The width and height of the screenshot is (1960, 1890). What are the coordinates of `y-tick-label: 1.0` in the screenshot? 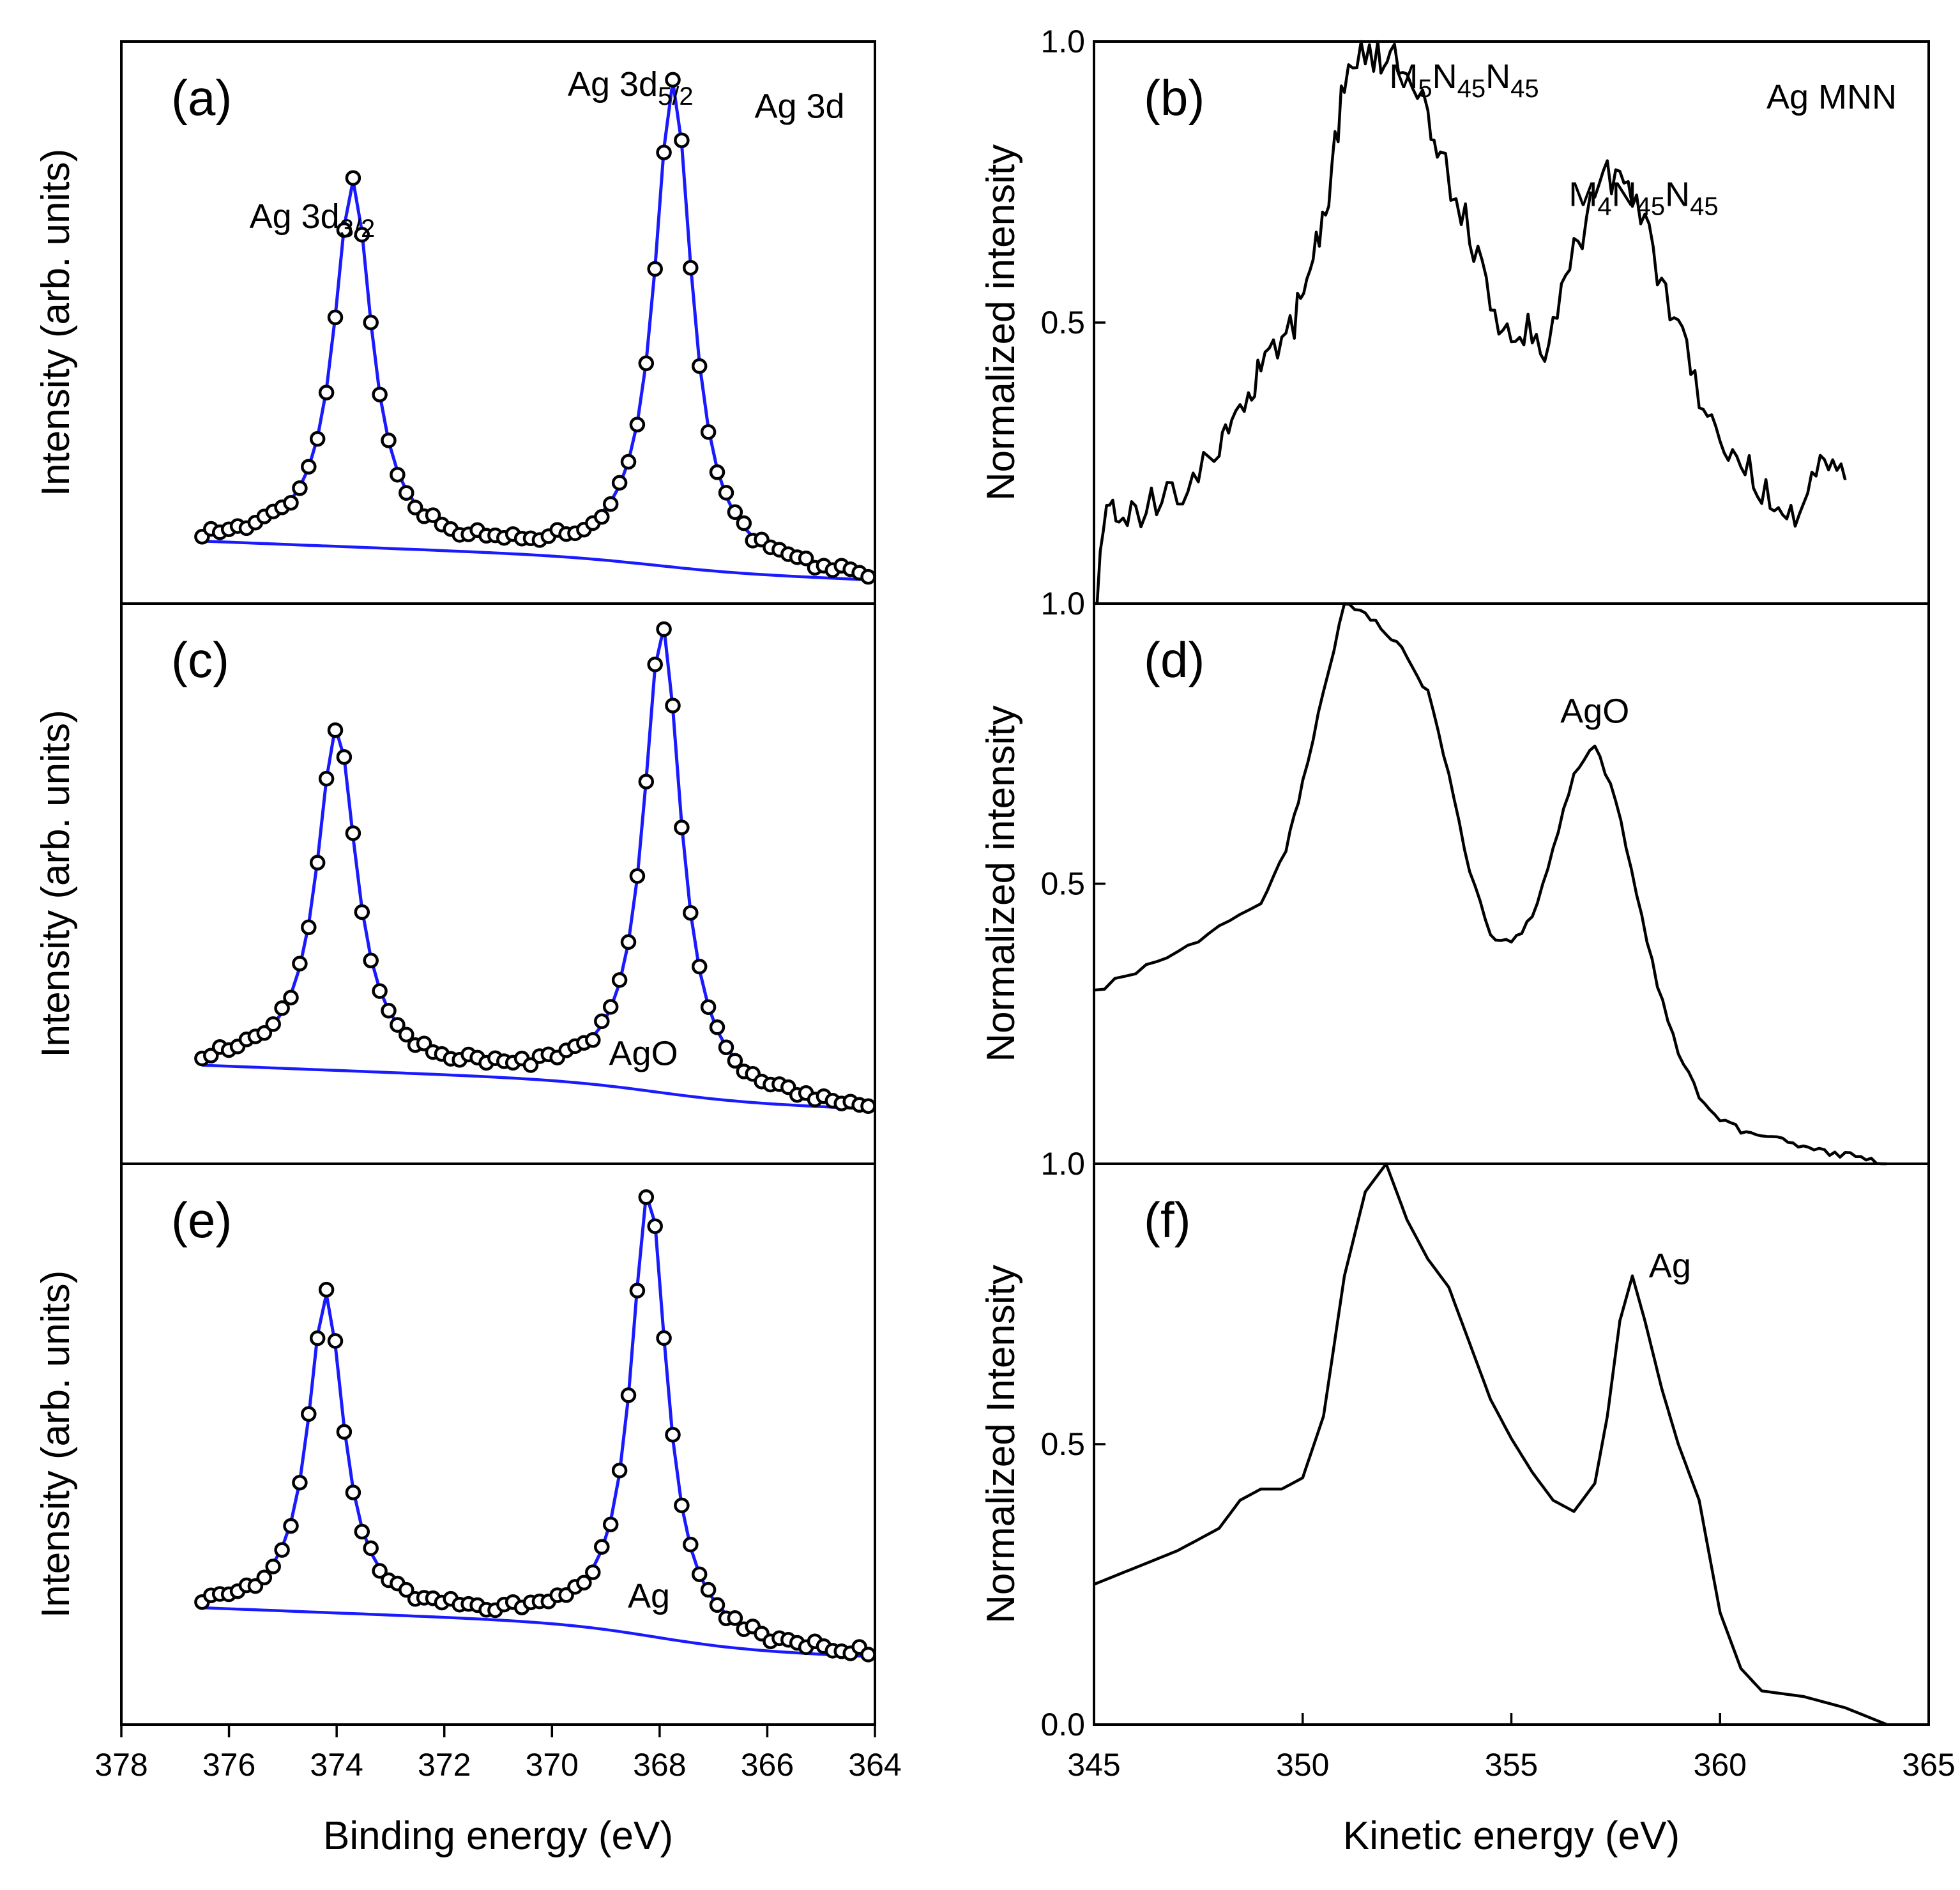 It's located at (1062, 603).